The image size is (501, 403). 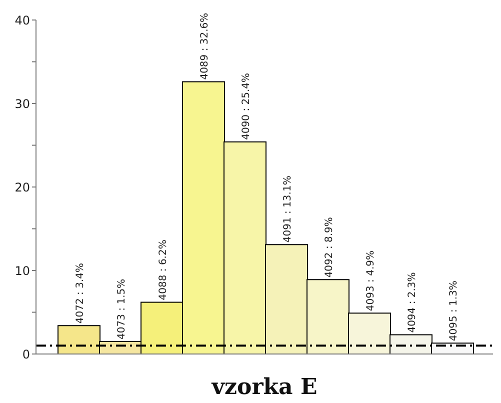 I want to click on y-tick-label: 30, so click(x=22, y=103).